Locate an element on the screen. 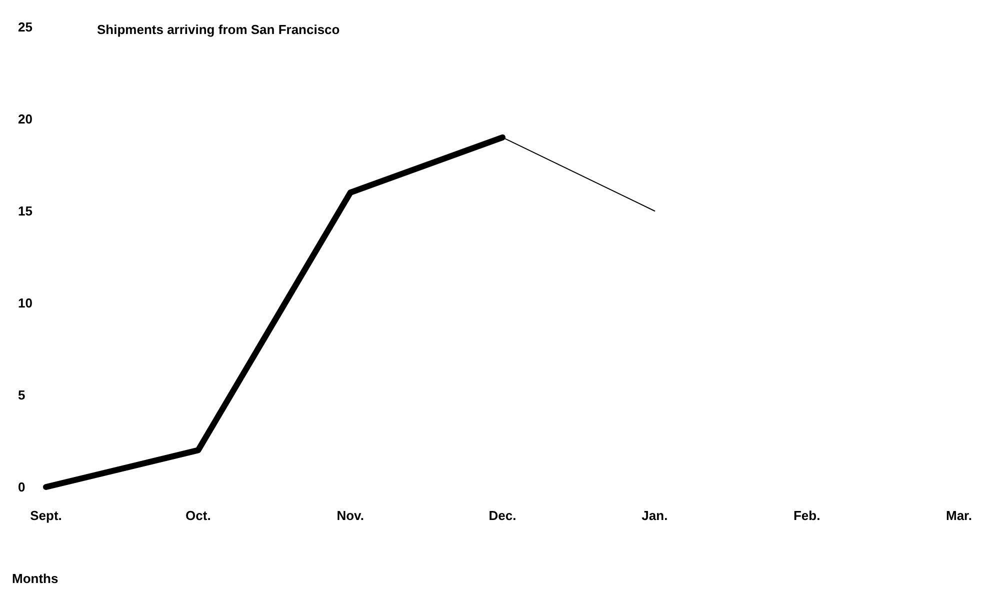  x-axis-title: Months is located at coordinates (35, 578).